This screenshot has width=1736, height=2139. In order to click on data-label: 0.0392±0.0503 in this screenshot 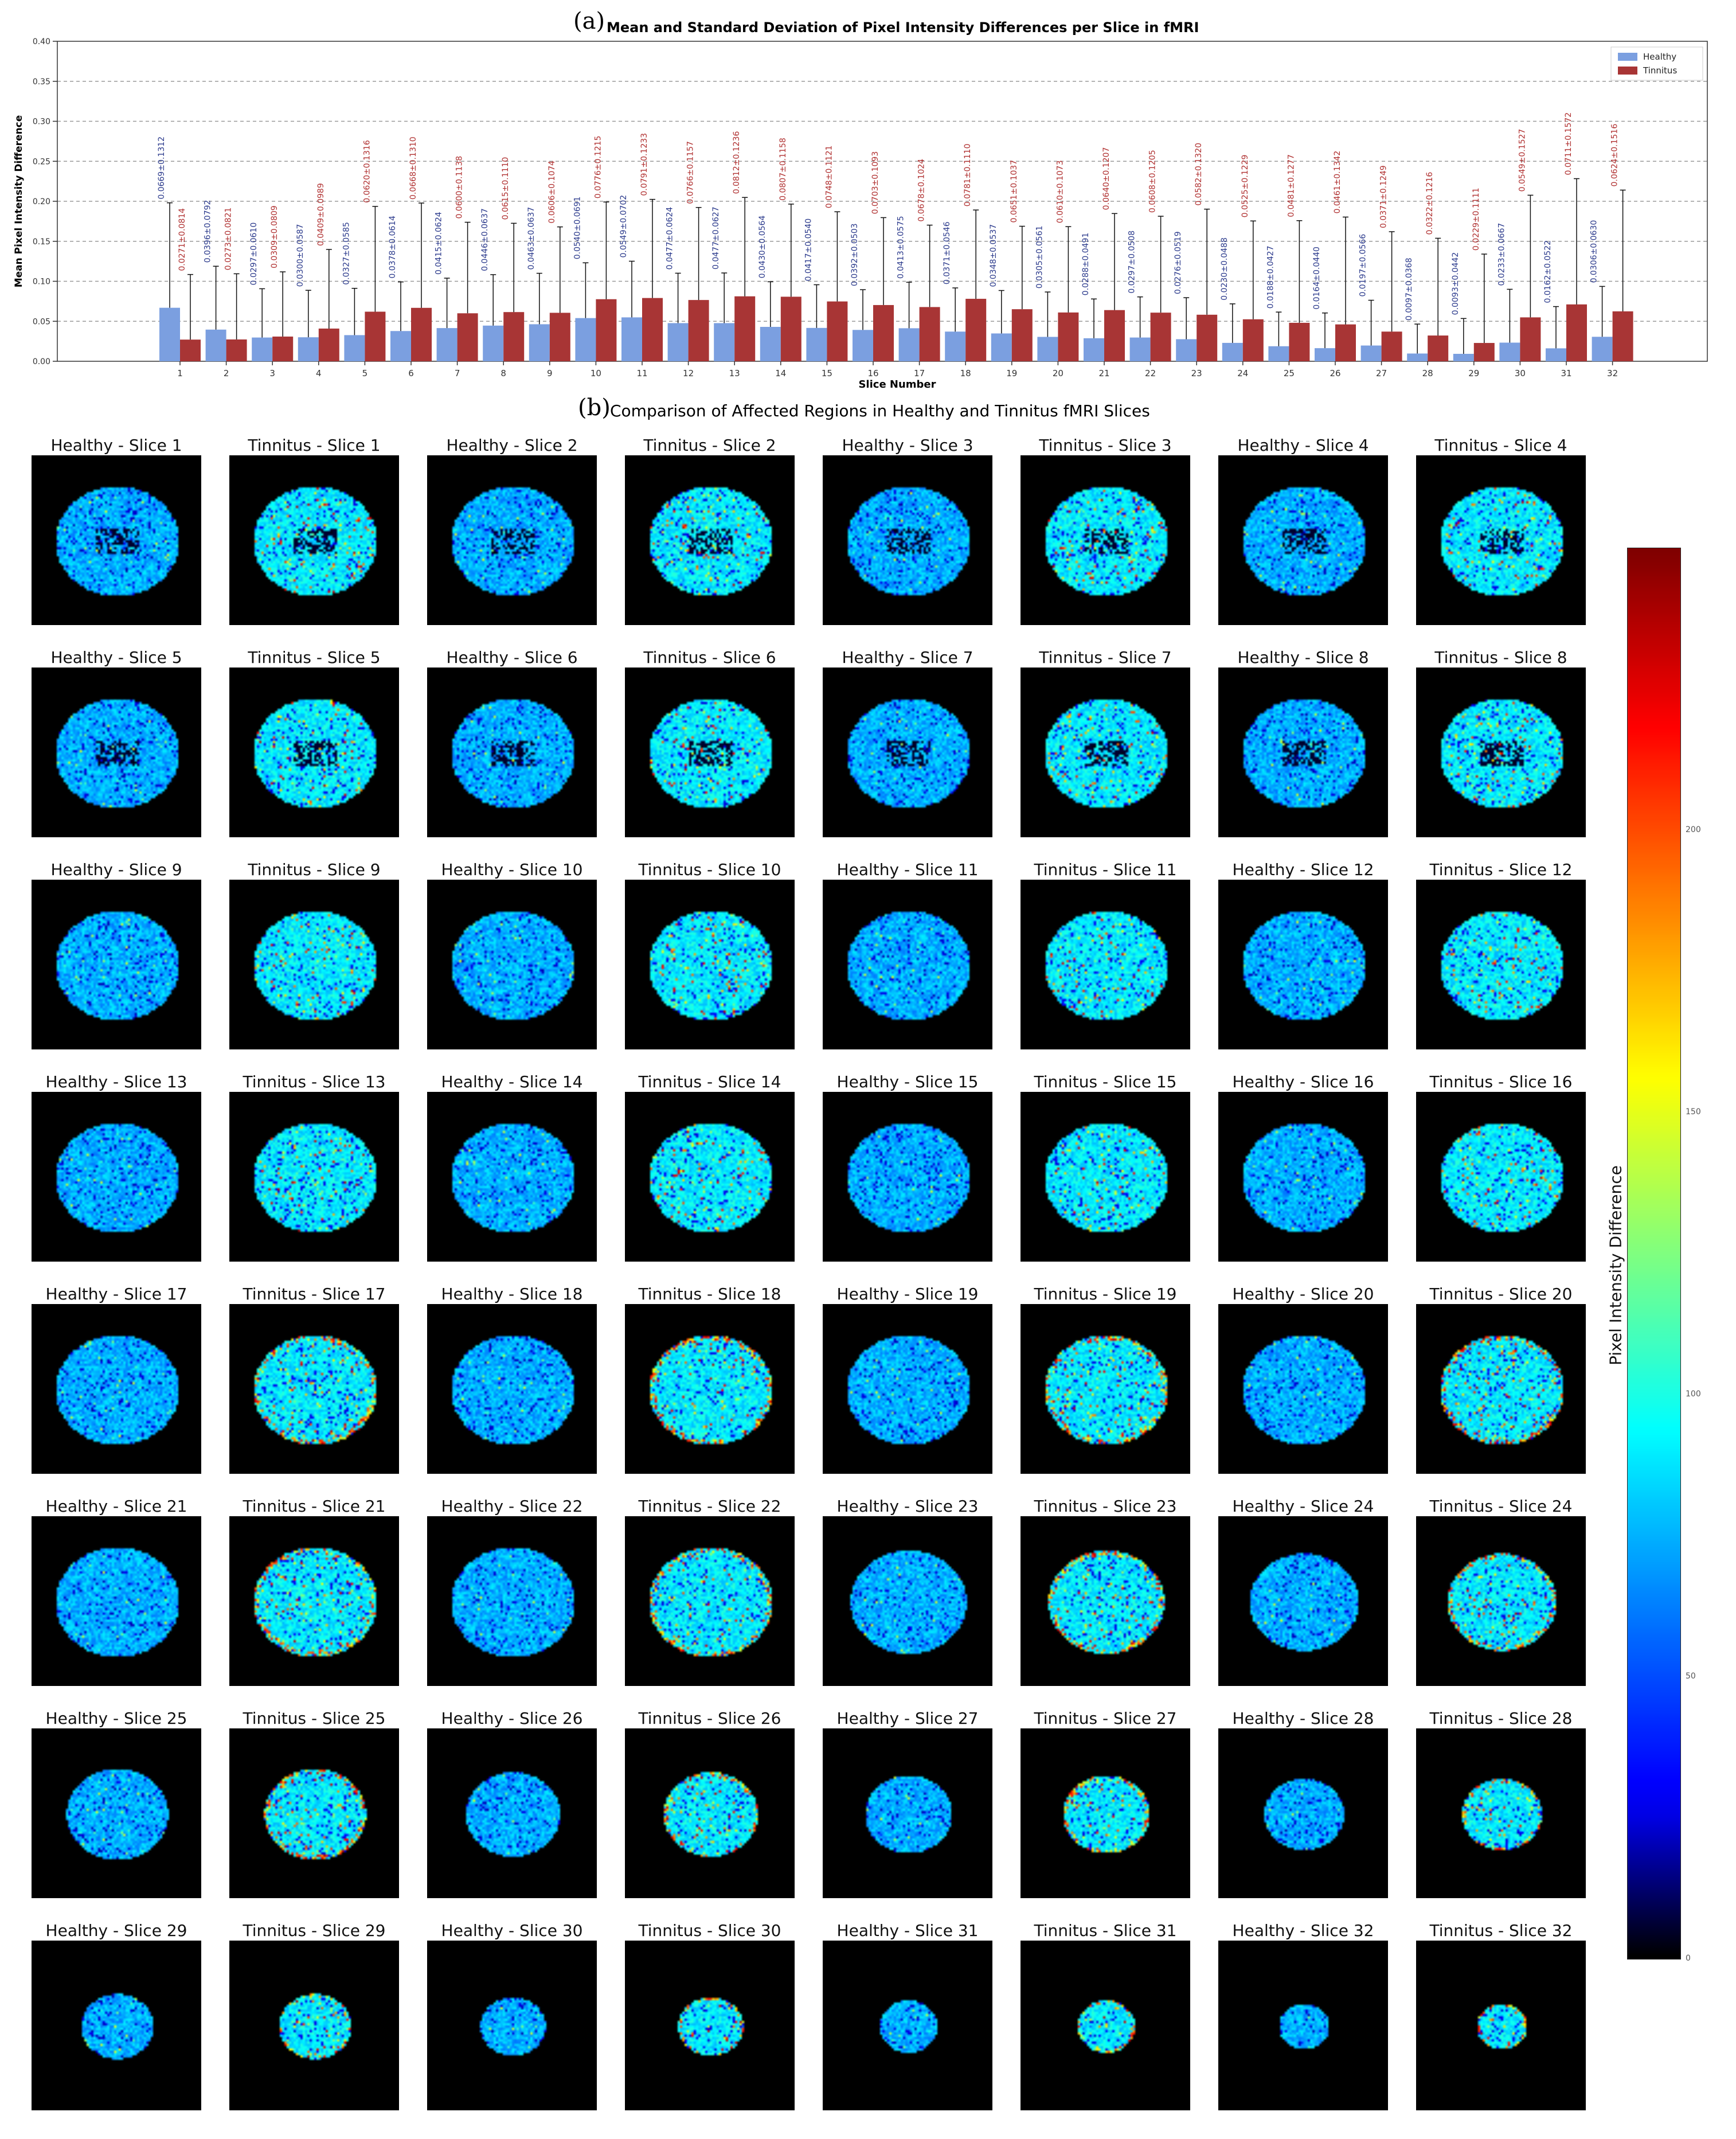, I will do `click(854, 254)`.